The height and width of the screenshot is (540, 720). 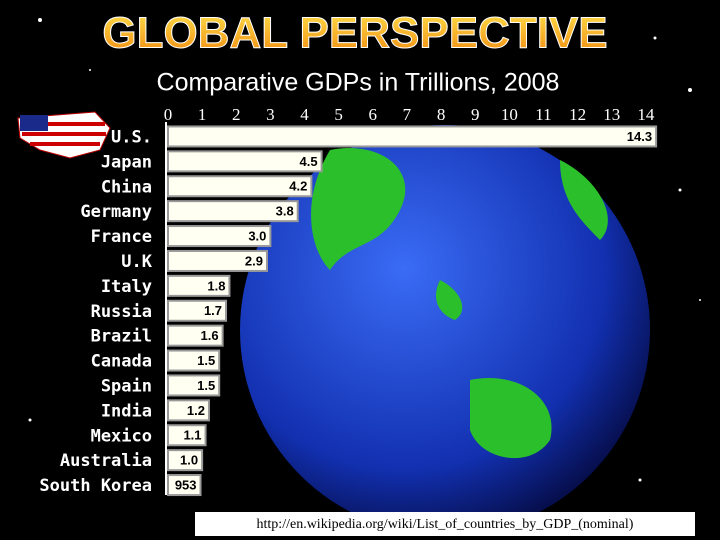 I want to click on x-tick-label: 10, so click(x=509, y=114).